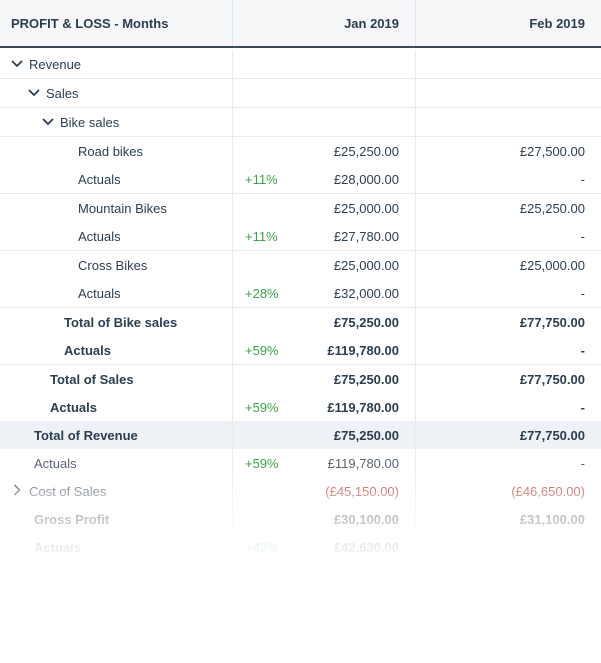  Describe the element at coordinates (366, 547) in the screenshot. I see `jan-value: £42,630.00` at that location.